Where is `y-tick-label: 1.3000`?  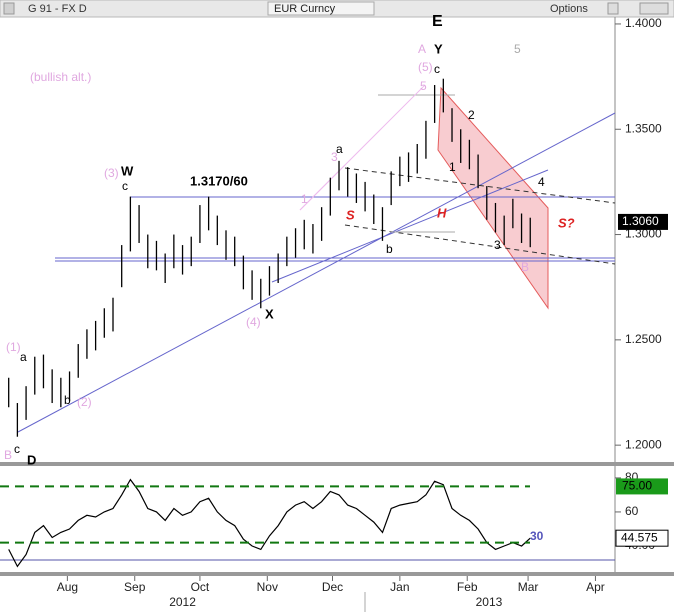 y-tick-label: 1.3000 is located at coordinates (643, 234).